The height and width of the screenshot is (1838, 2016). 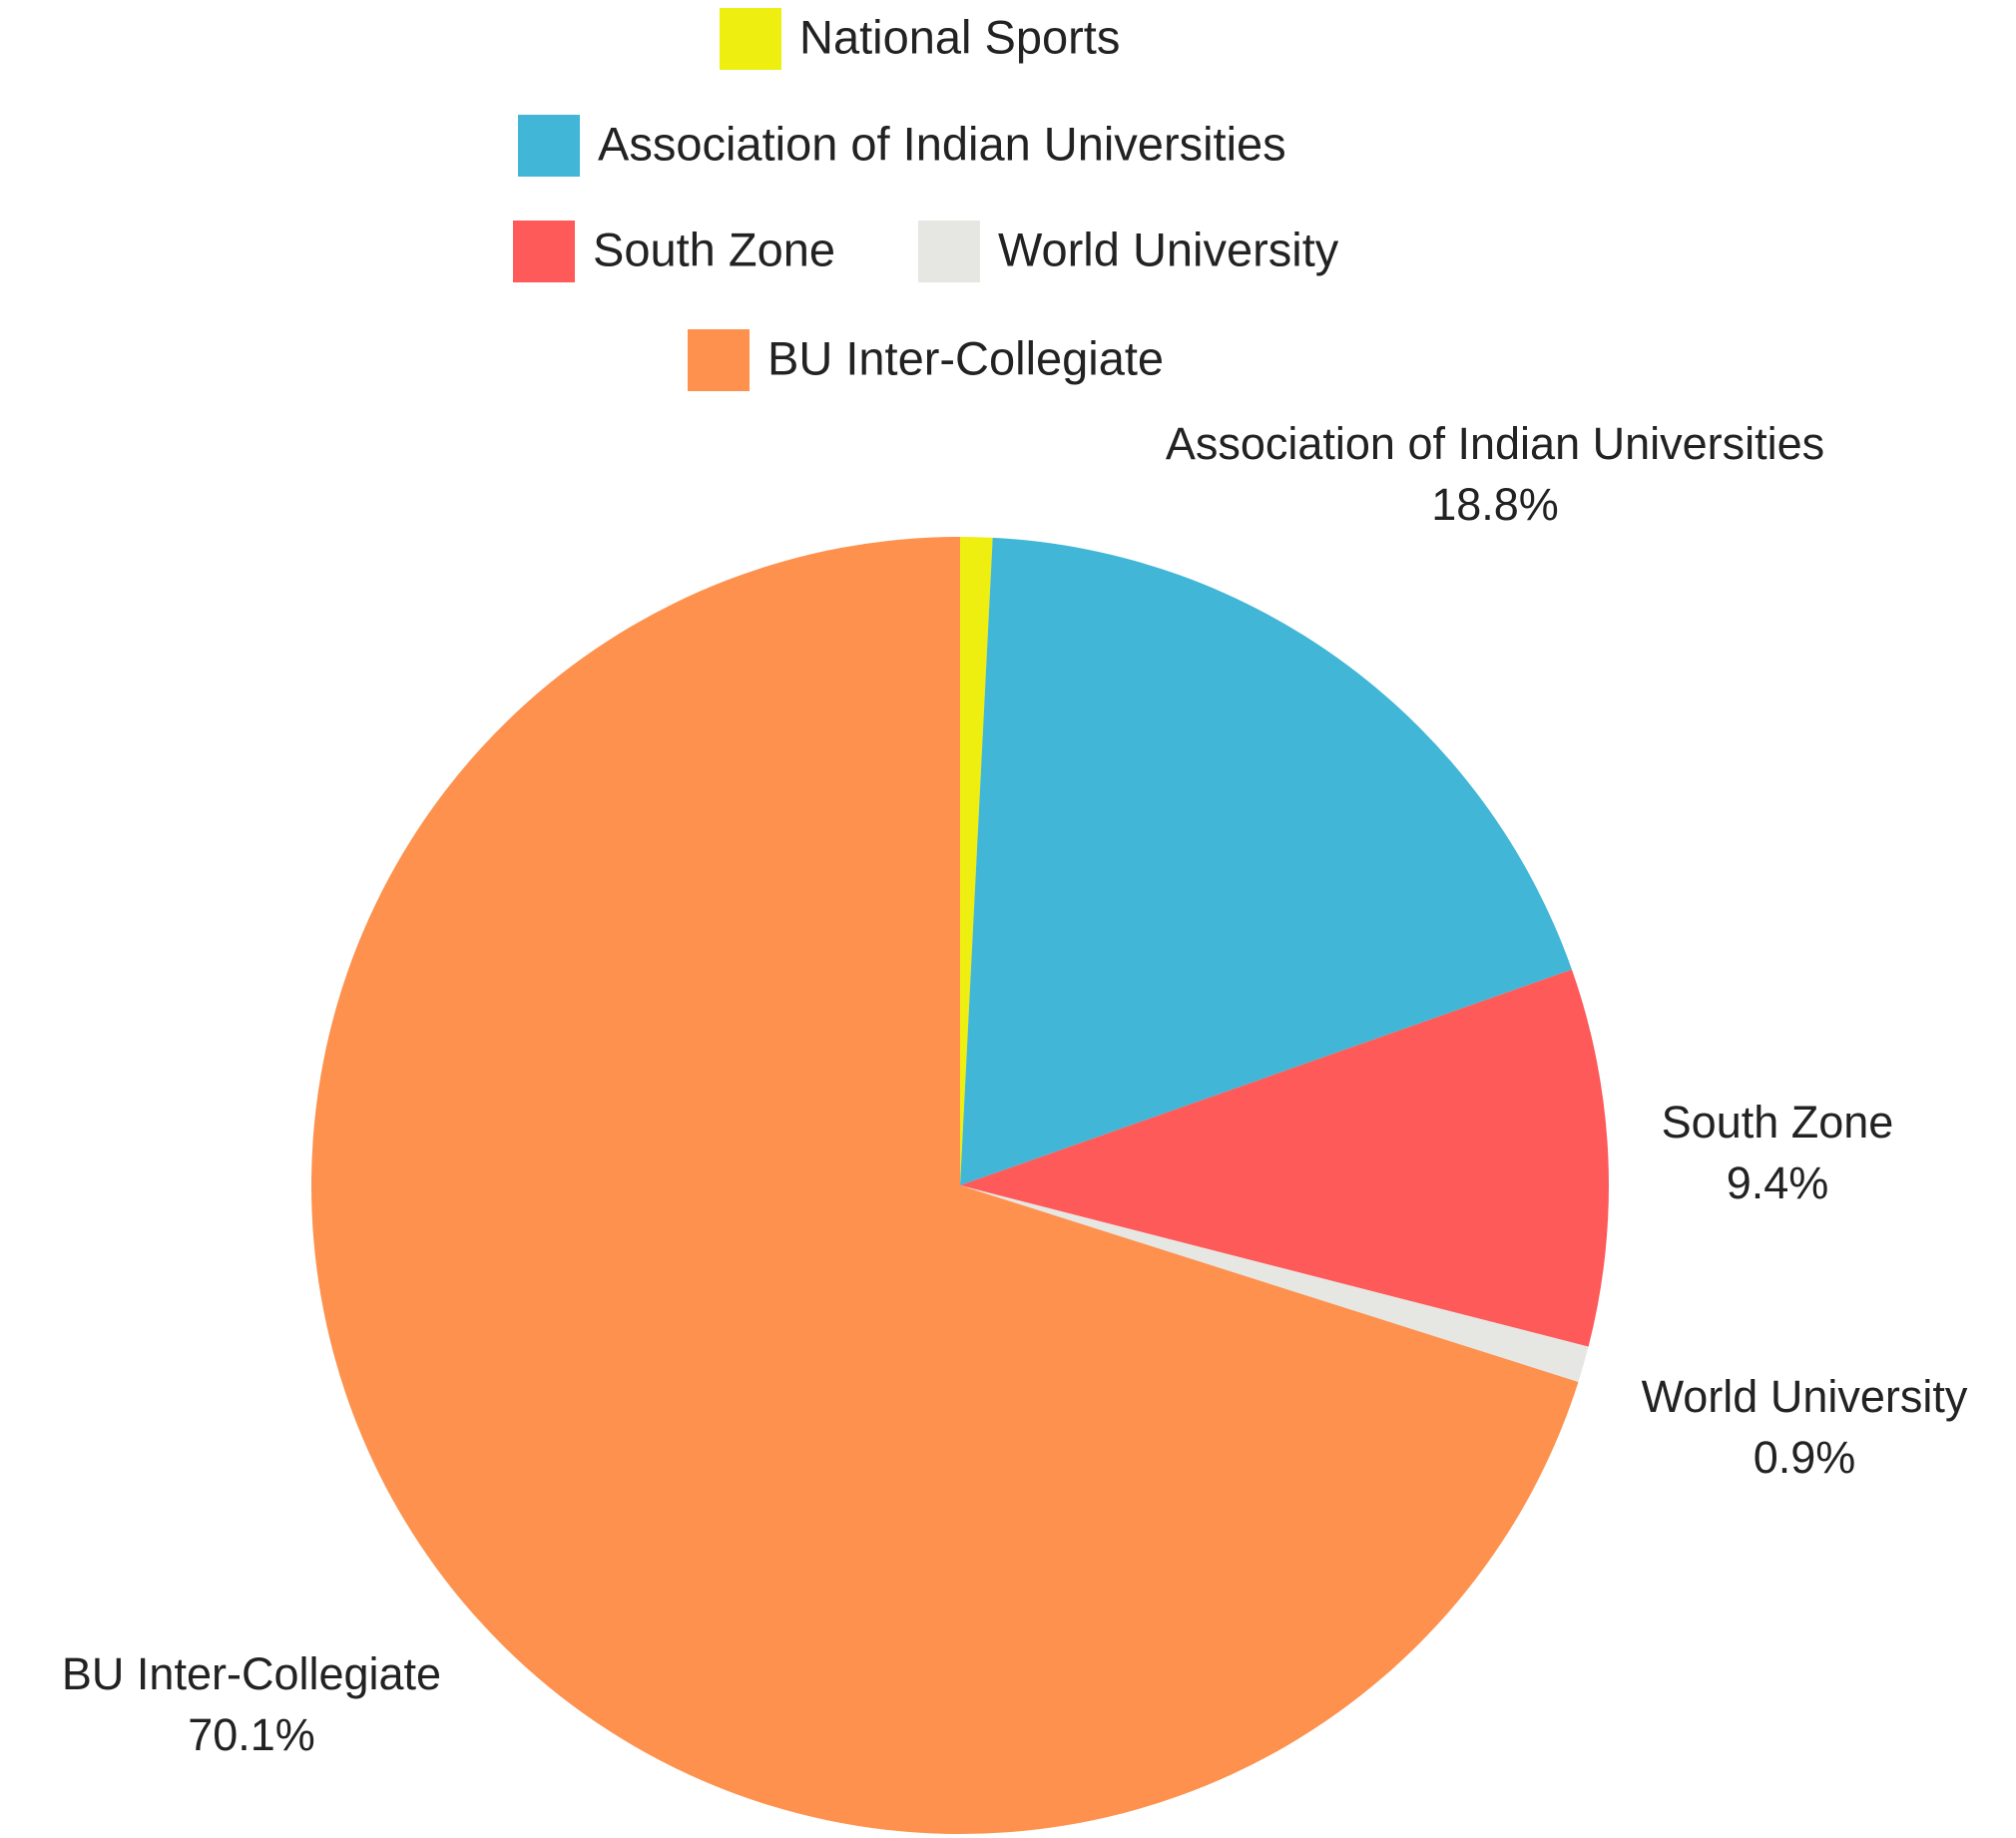 I want to click on legend-label: World University, so click(x=1168, y=249).